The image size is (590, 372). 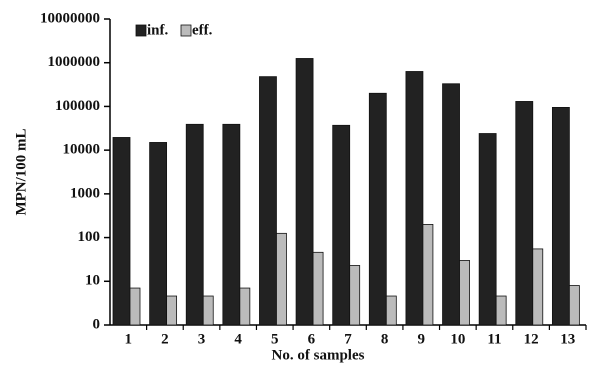 What do you see at coordinates (158, 30) in the screenshot?
I see `legend-label: inf.` at bounding box center [158, 30].